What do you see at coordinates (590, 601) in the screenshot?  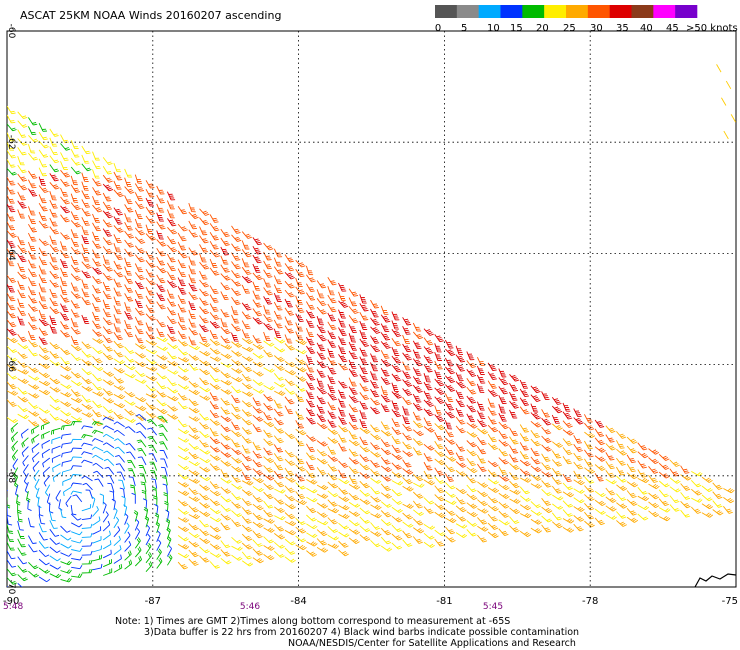 I see `x-tick-label: -78` at bounding box center [590, 601].